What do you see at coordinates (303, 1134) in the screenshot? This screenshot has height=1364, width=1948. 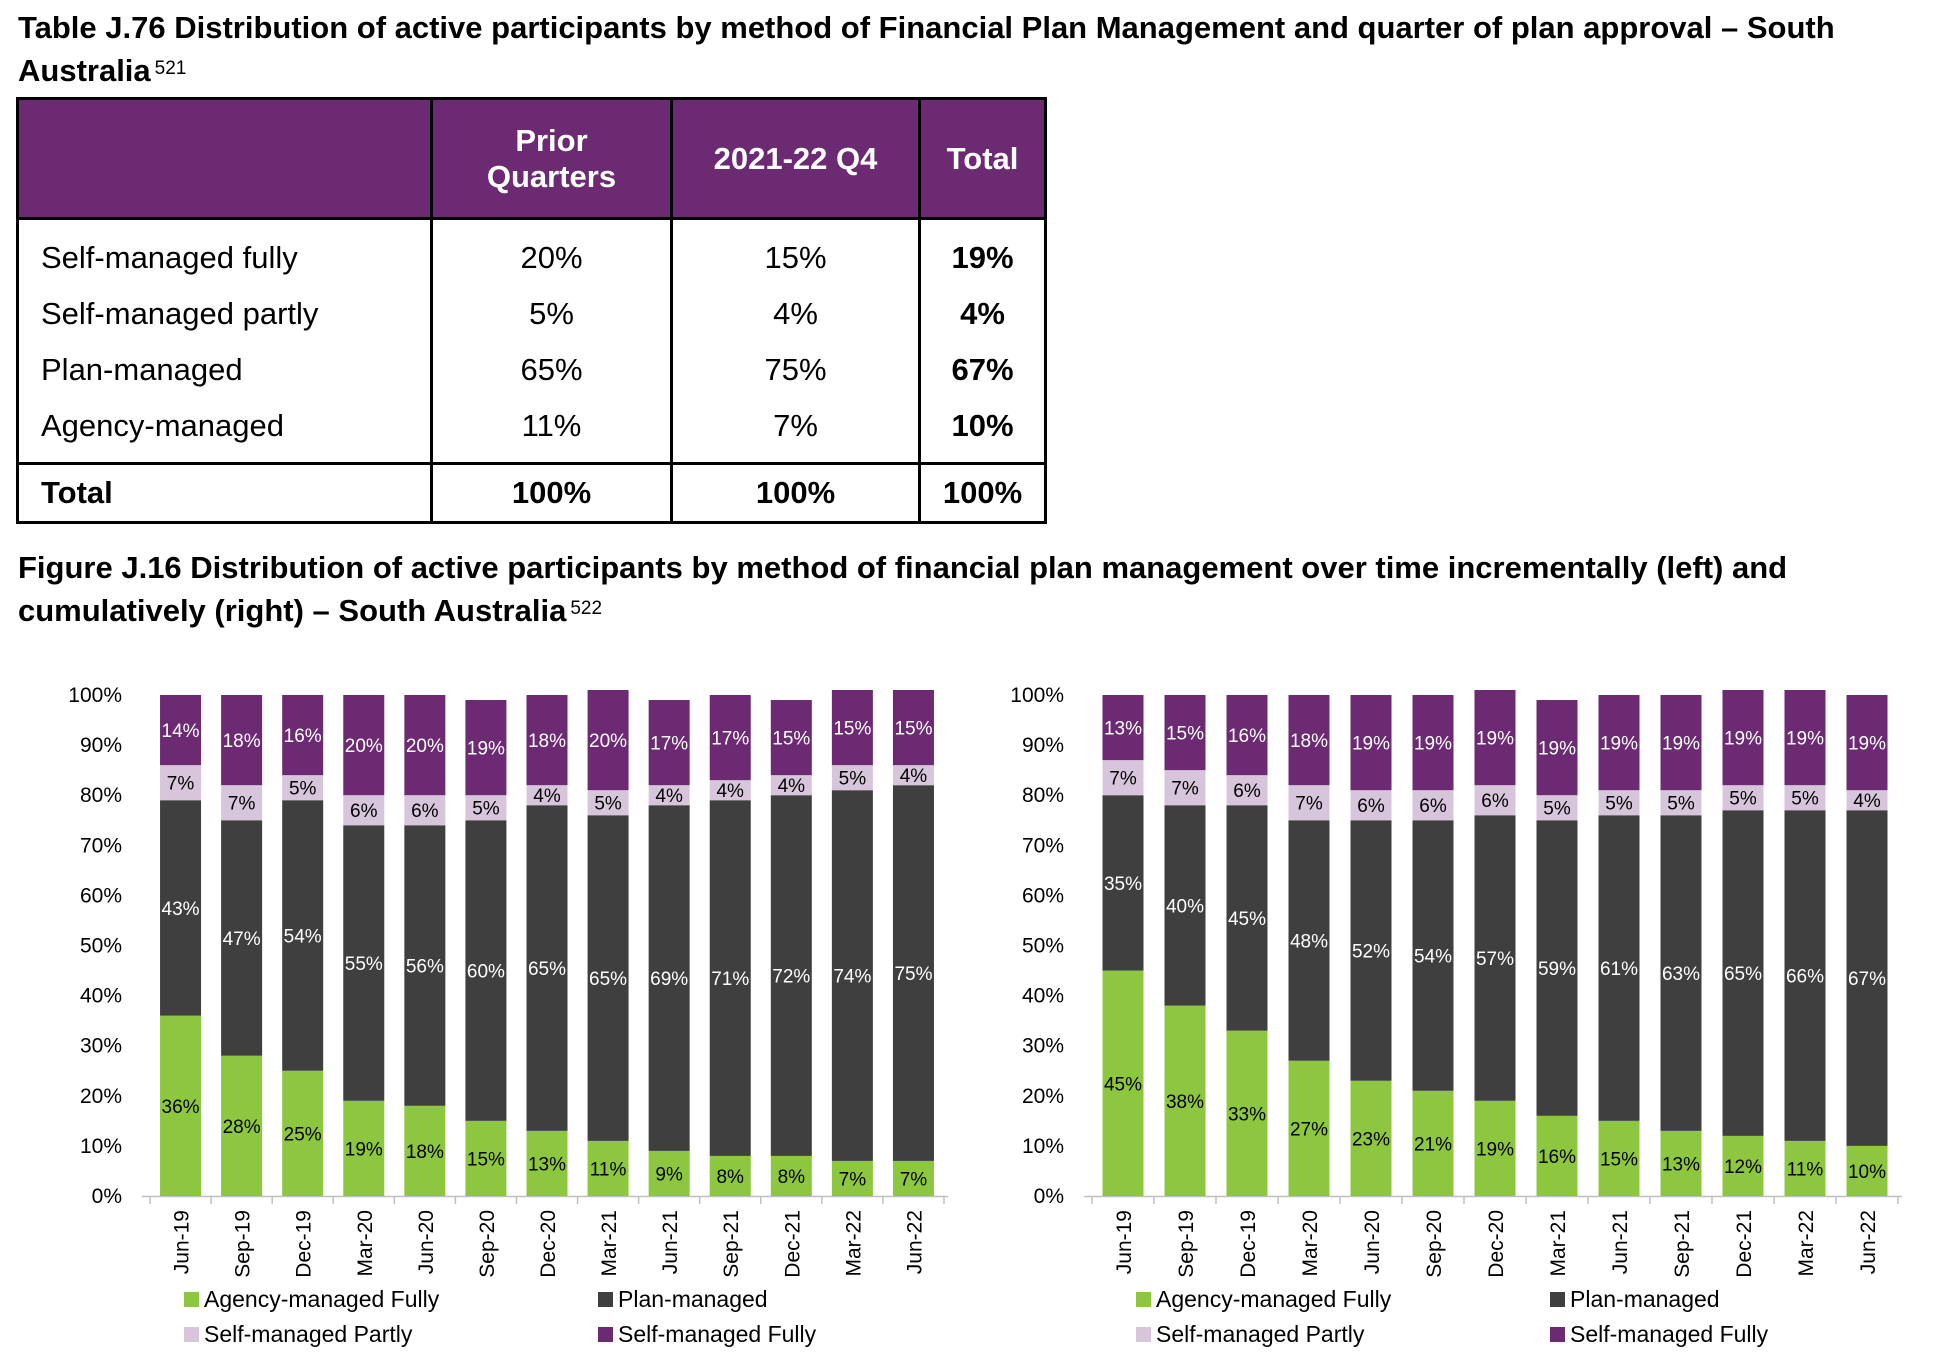 I see `data-label-agency: 25%` at bounding box center [303, 1134].